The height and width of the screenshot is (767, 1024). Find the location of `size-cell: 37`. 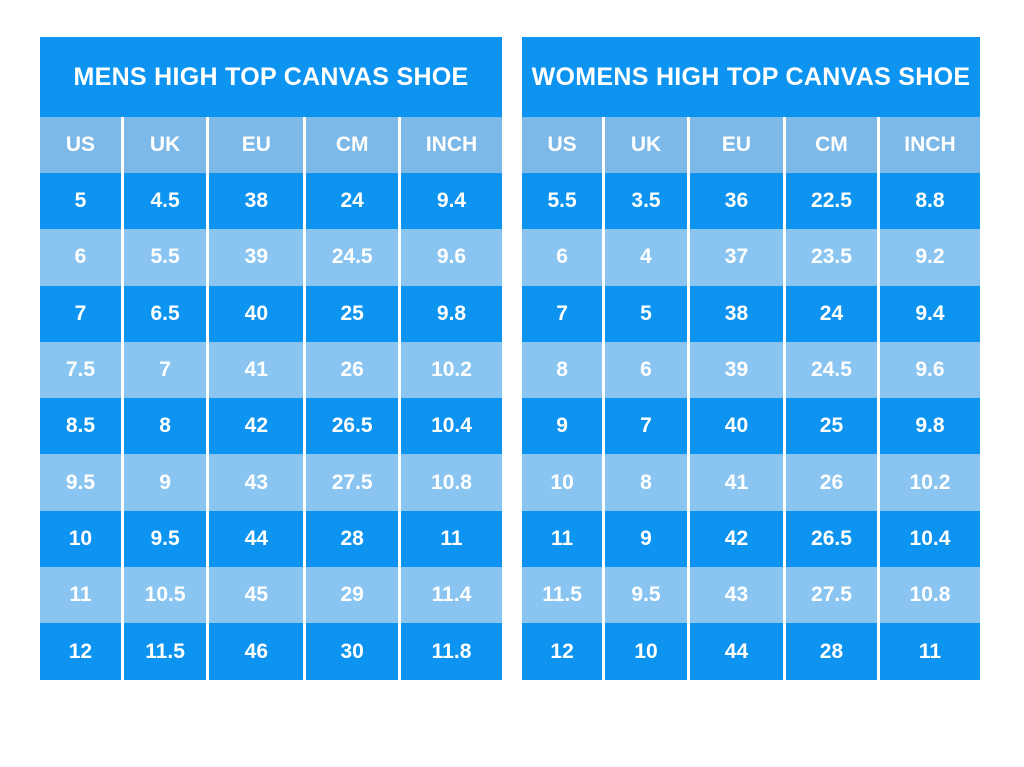

size-cell: 37 is located at coordinates (734, 257).